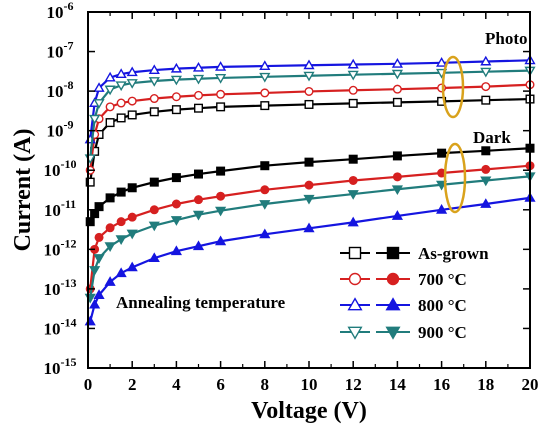  Describe the element at coordinates (403, 305) in the screenshot. I see `legend-item: 800 °C` at that location.